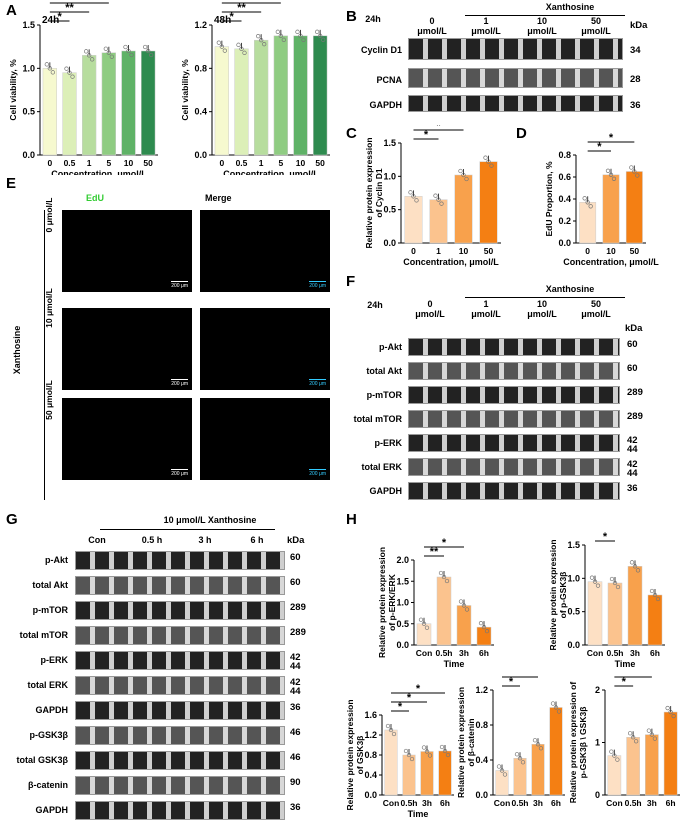  What do you see at coordinates (28, 112) in the screenshot?
I see `y-tick-label: 0.5` at bounding box center [28, 112].